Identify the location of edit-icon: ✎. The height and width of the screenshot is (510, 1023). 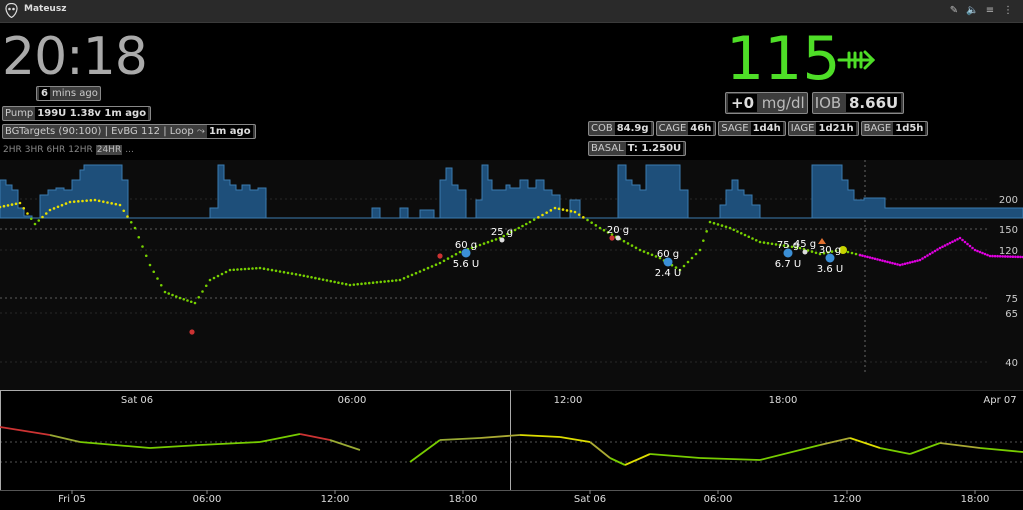
(954, 10).